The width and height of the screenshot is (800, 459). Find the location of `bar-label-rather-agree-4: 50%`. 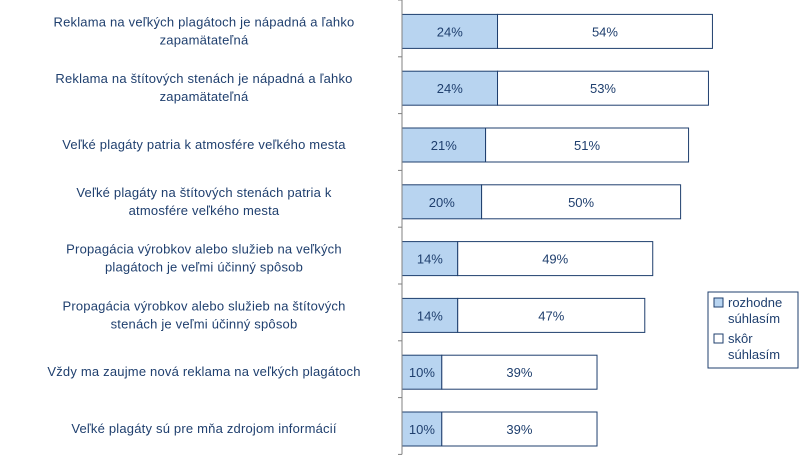

bar-label-rather-agree-4: 50% is located at coordinates (581, 202).